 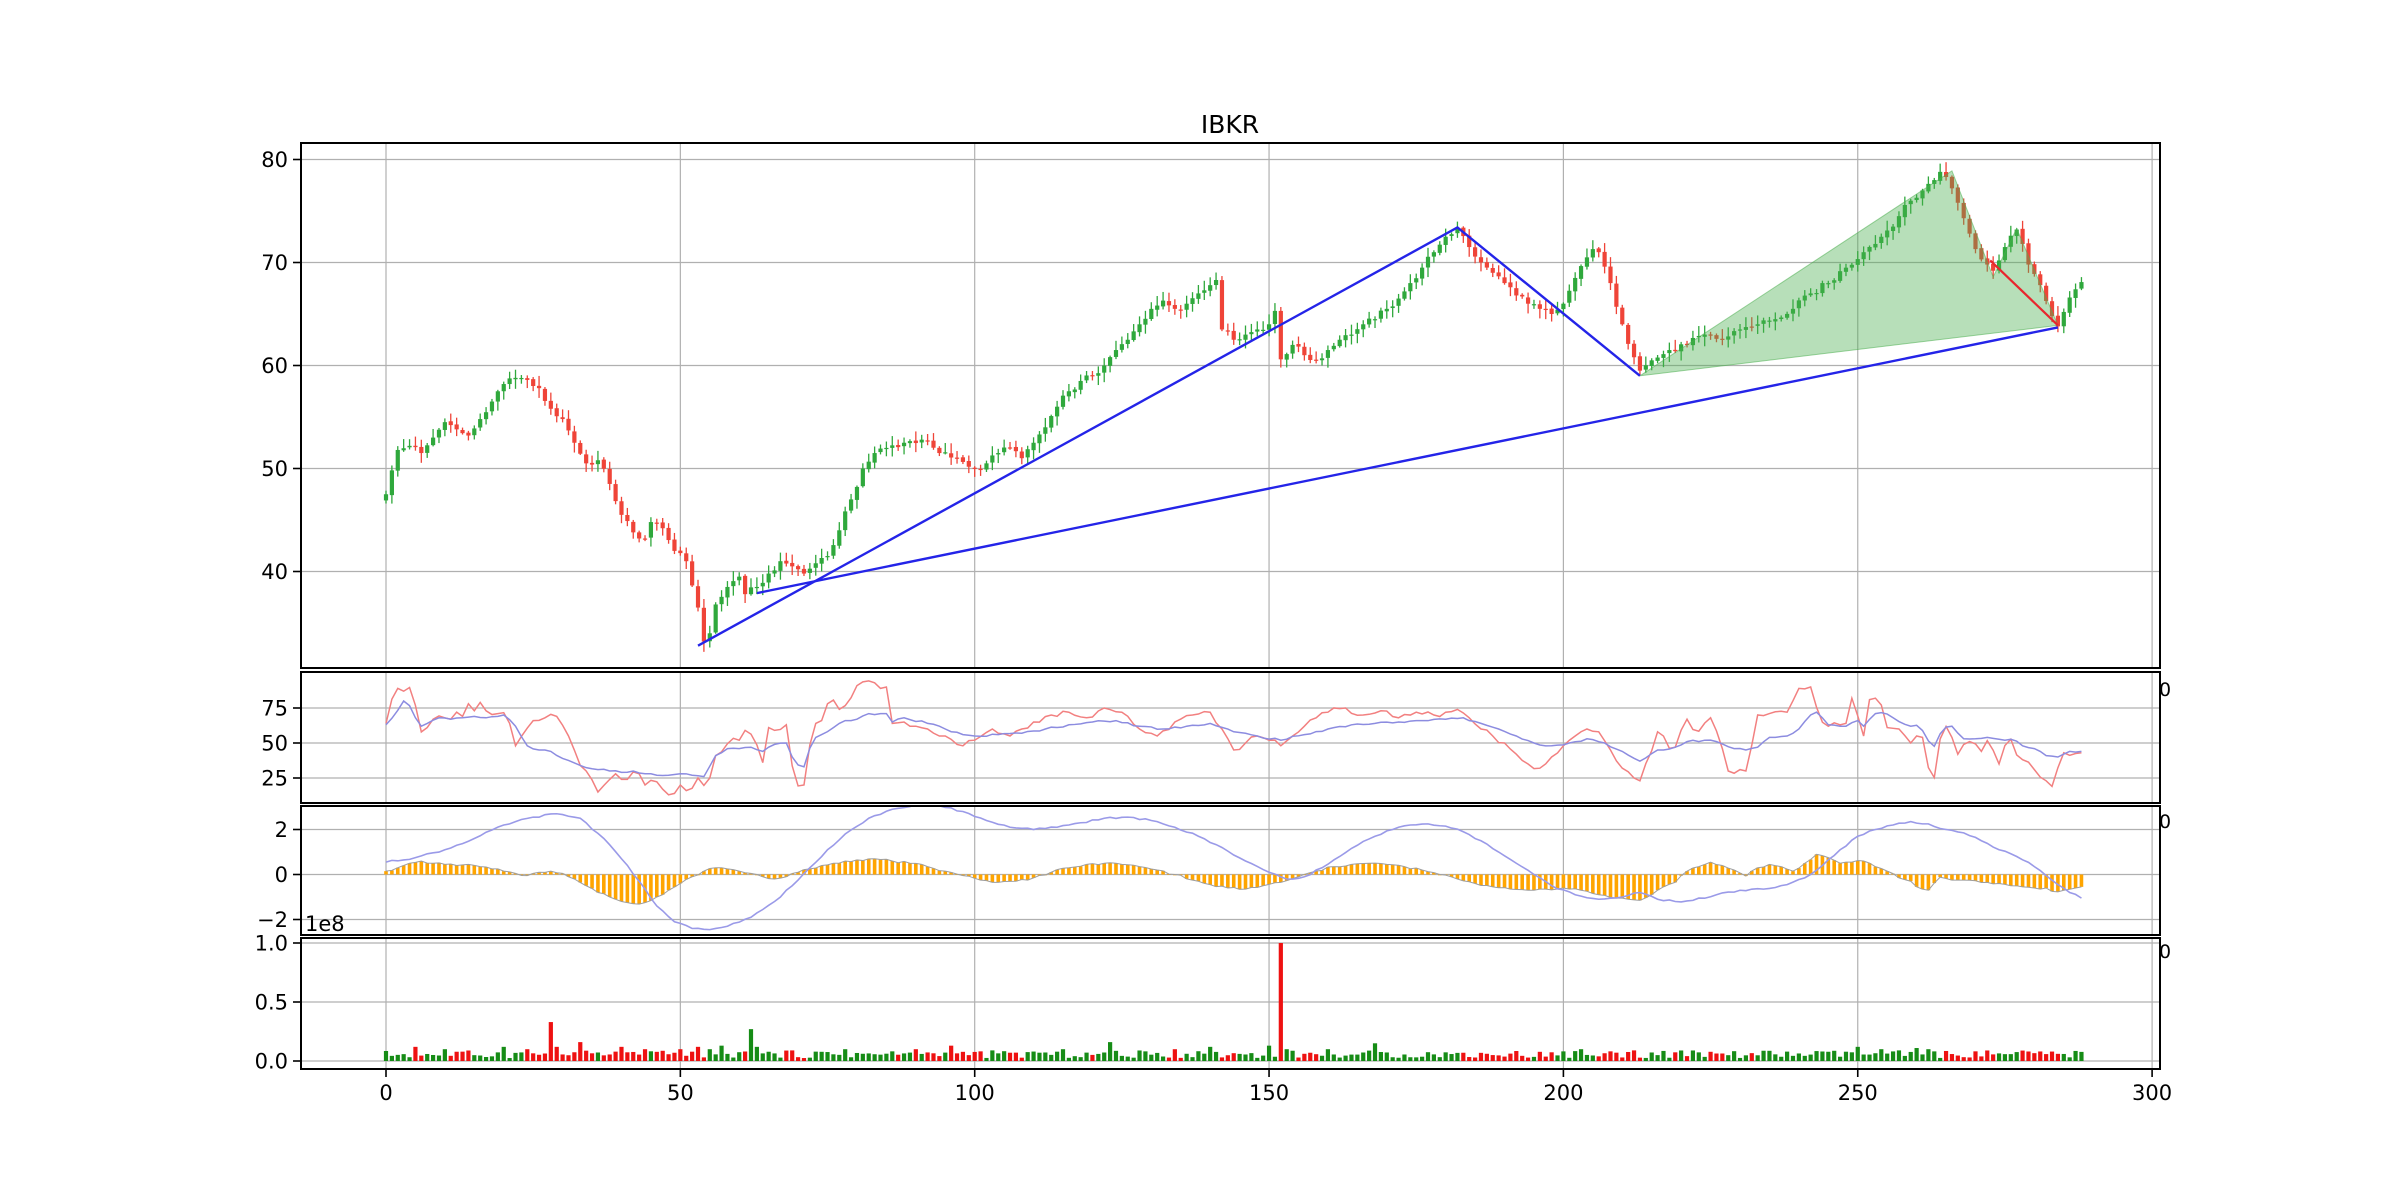 I want to click on macd-hist-envelope, so click(x=1233, y=879).